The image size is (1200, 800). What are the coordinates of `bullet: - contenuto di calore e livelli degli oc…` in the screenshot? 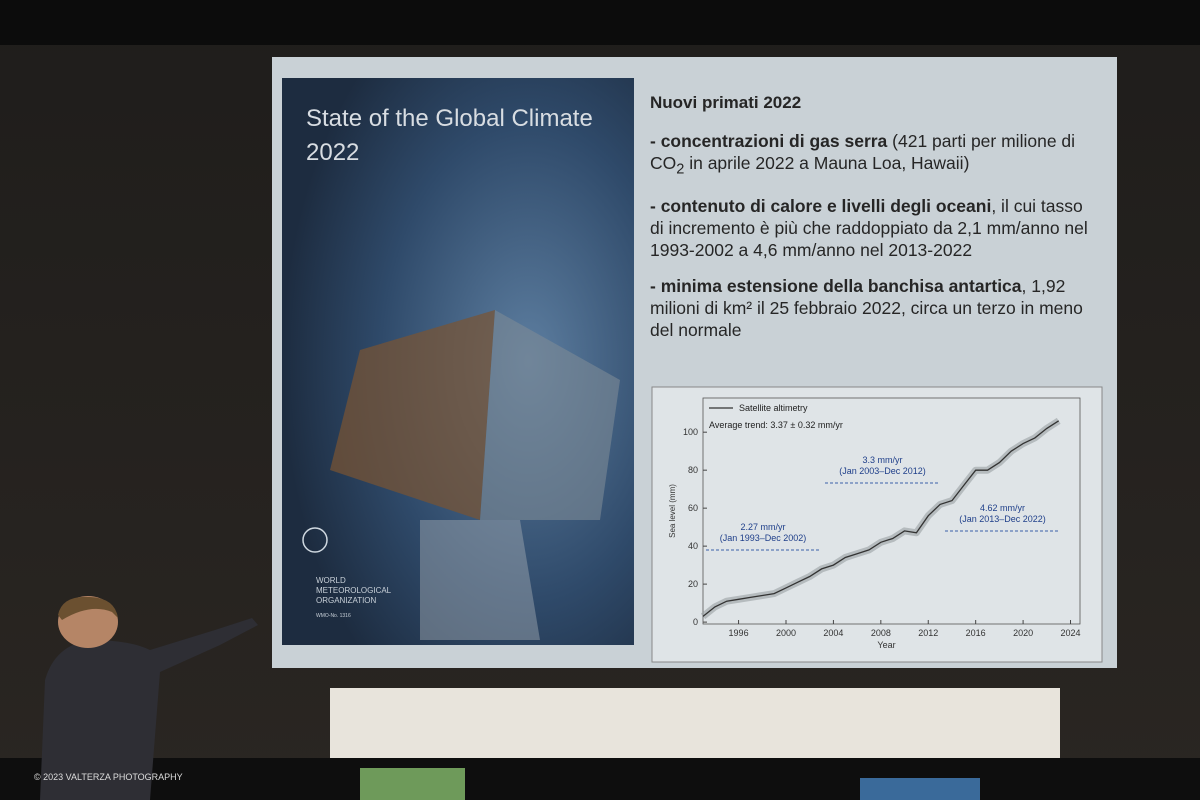 It's located at (872, 228).